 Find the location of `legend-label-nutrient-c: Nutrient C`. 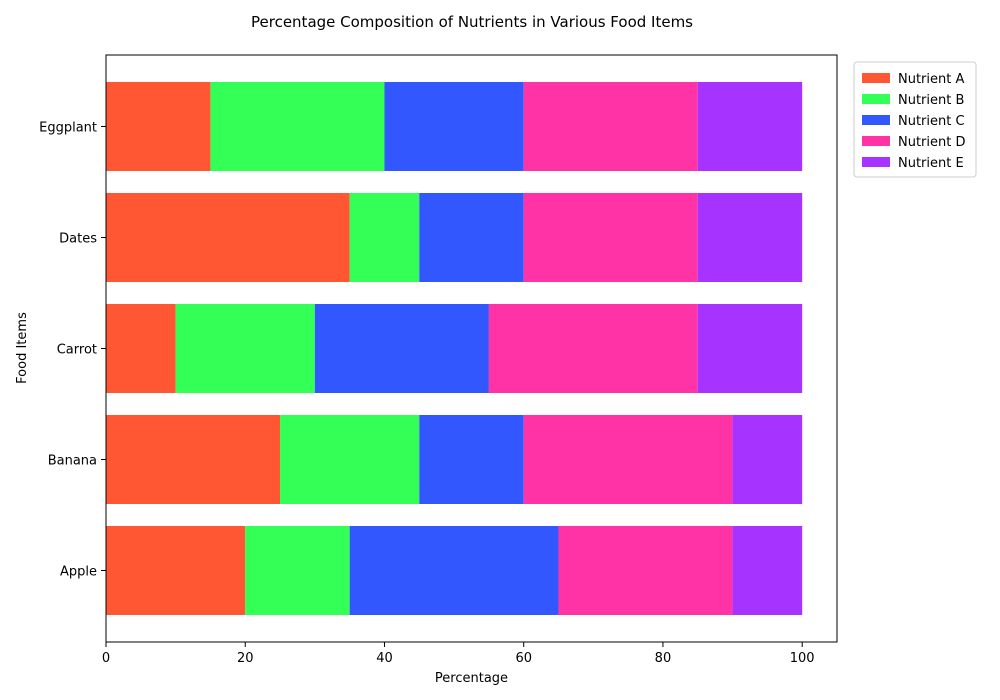

legend-label-nutrient-c: Nutrient C is located at coordinates (931, 121).